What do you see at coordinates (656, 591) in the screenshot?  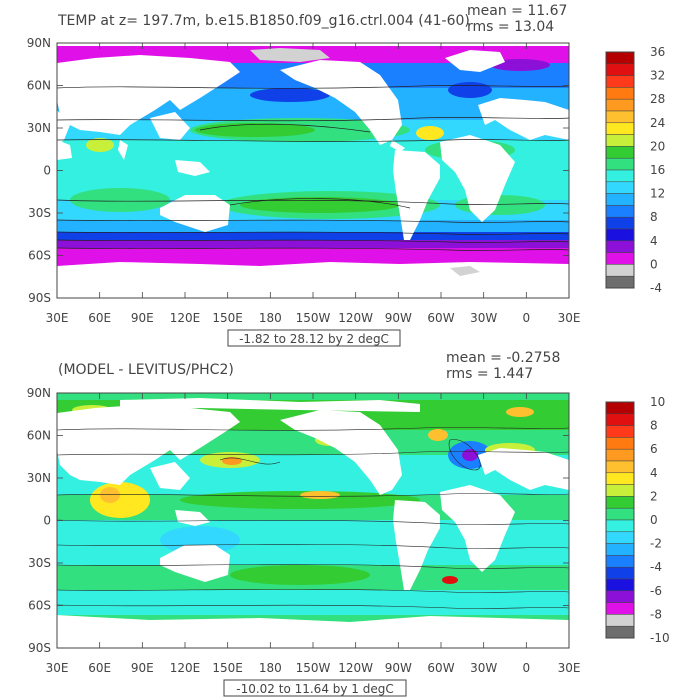 I see `colorbar-label: -6` at bounding box center [656, 591].